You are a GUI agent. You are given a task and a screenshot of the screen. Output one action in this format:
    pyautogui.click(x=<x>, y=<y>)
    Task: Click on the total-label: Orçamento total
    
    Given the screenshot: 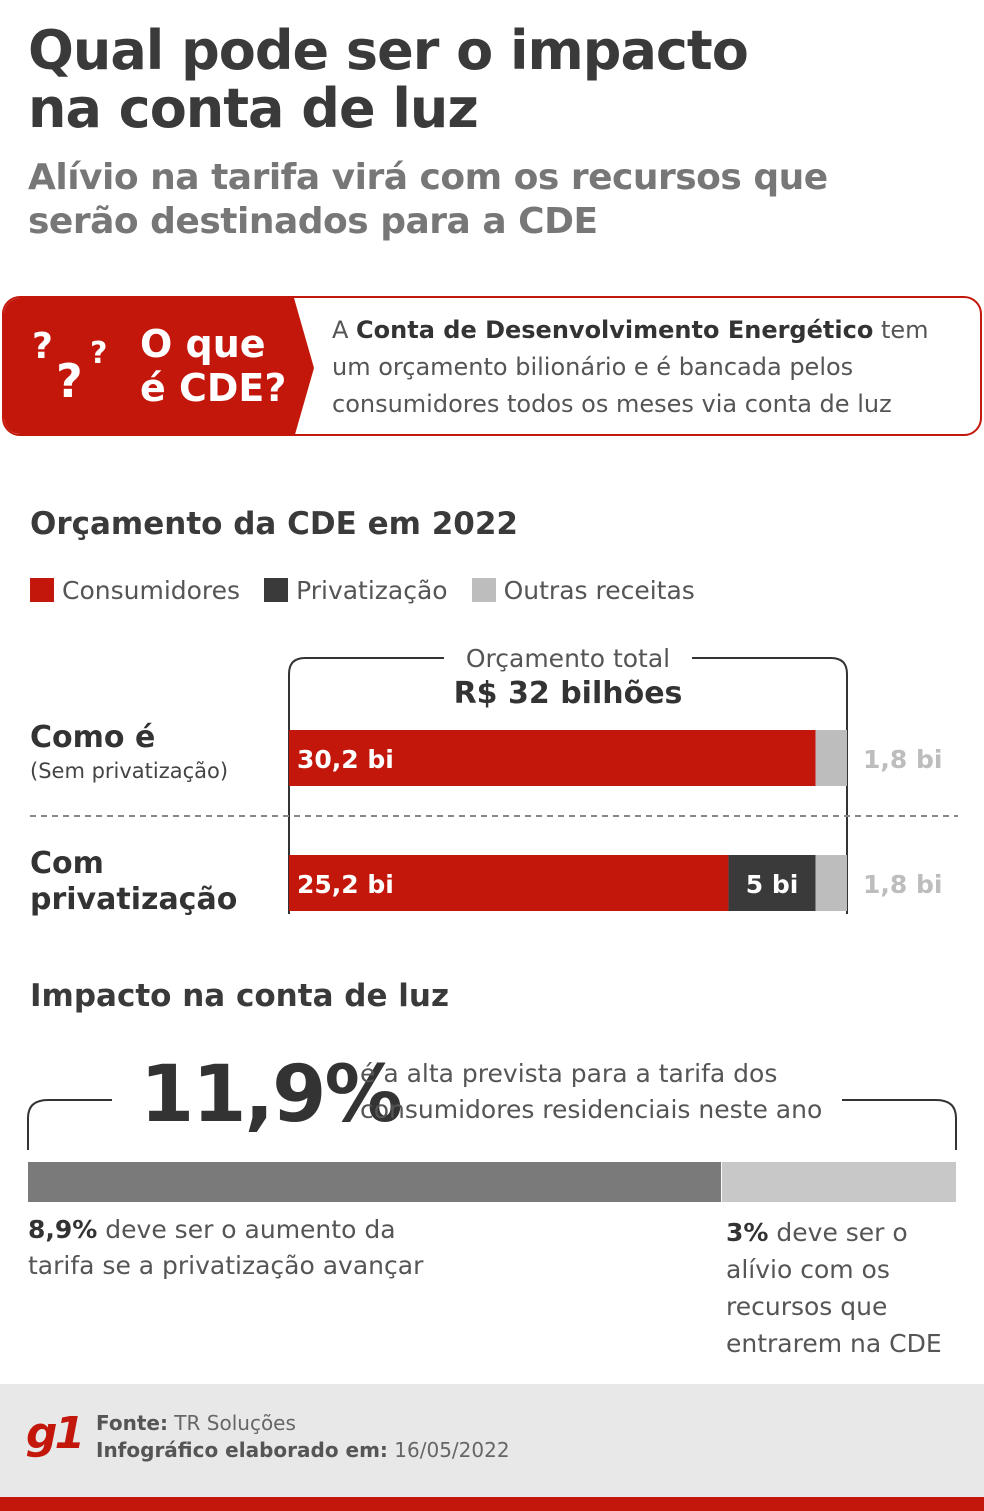 What is the action you would take?
    pyautogui.click(x=568, y=658)
    